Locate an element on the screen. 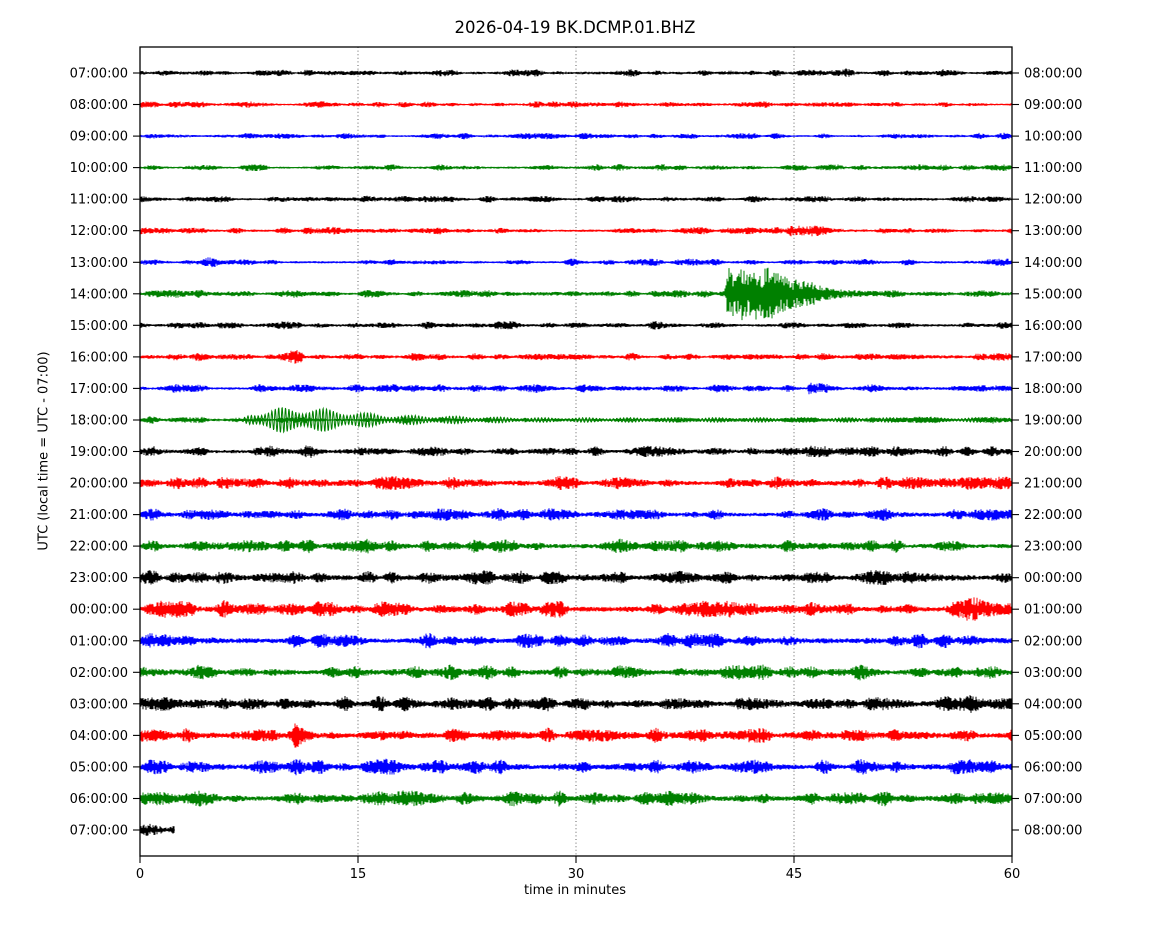 The image size is (1150, 950). x-axis-label: time in minutes is located at coordinates (575, 890).